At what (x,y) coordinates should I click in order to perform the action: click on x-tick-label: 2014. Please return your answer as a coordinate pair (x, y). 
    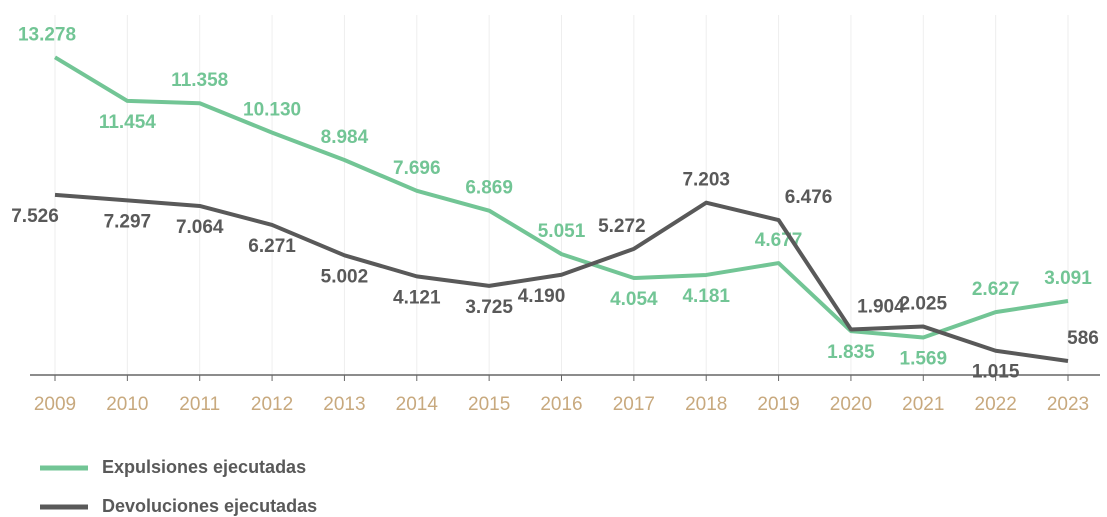
    Looking at the image, I should click on (417, 404).